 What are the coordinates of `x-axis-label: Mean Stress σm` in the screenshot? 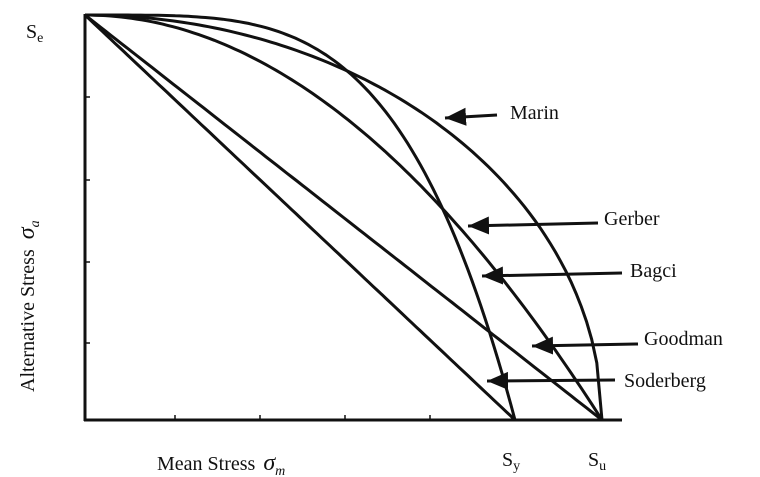 It's located at (221, 463).